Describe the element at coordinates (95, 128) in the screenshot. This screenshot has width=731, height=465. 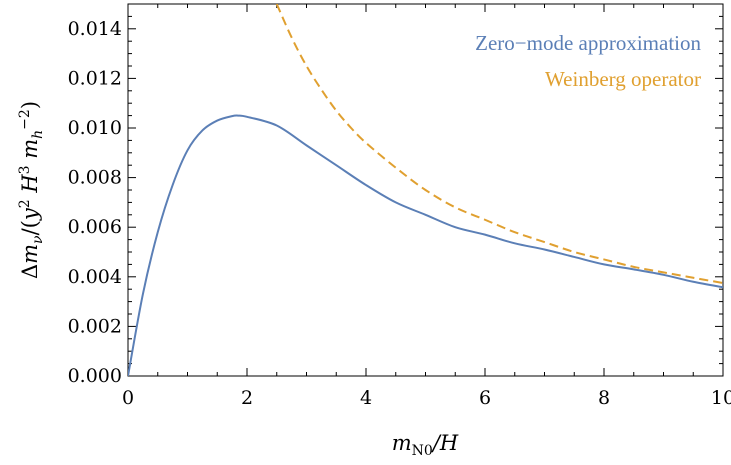
I see `y-tick-label: 0.010` at that location.